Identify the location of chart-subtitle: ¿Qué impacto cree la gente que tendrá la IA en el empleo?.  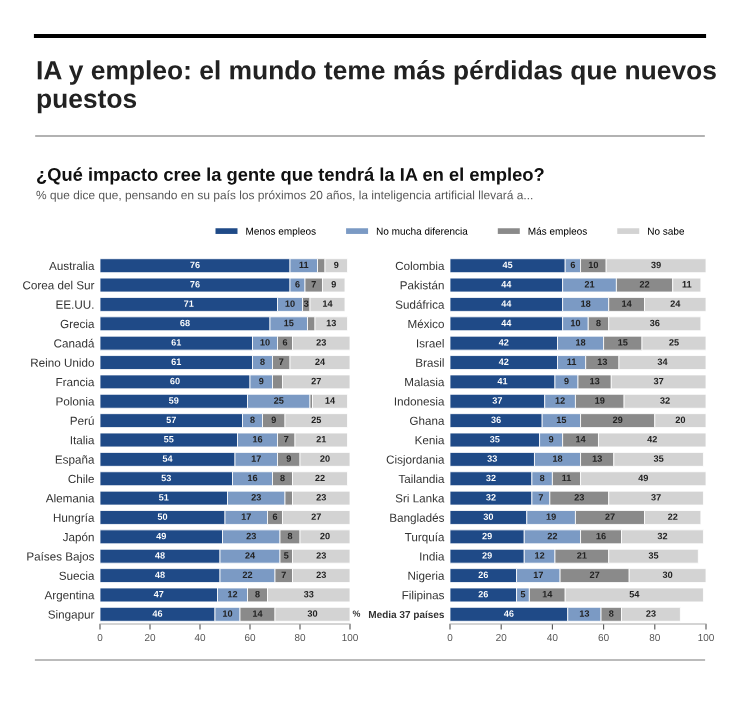
(290, 176).